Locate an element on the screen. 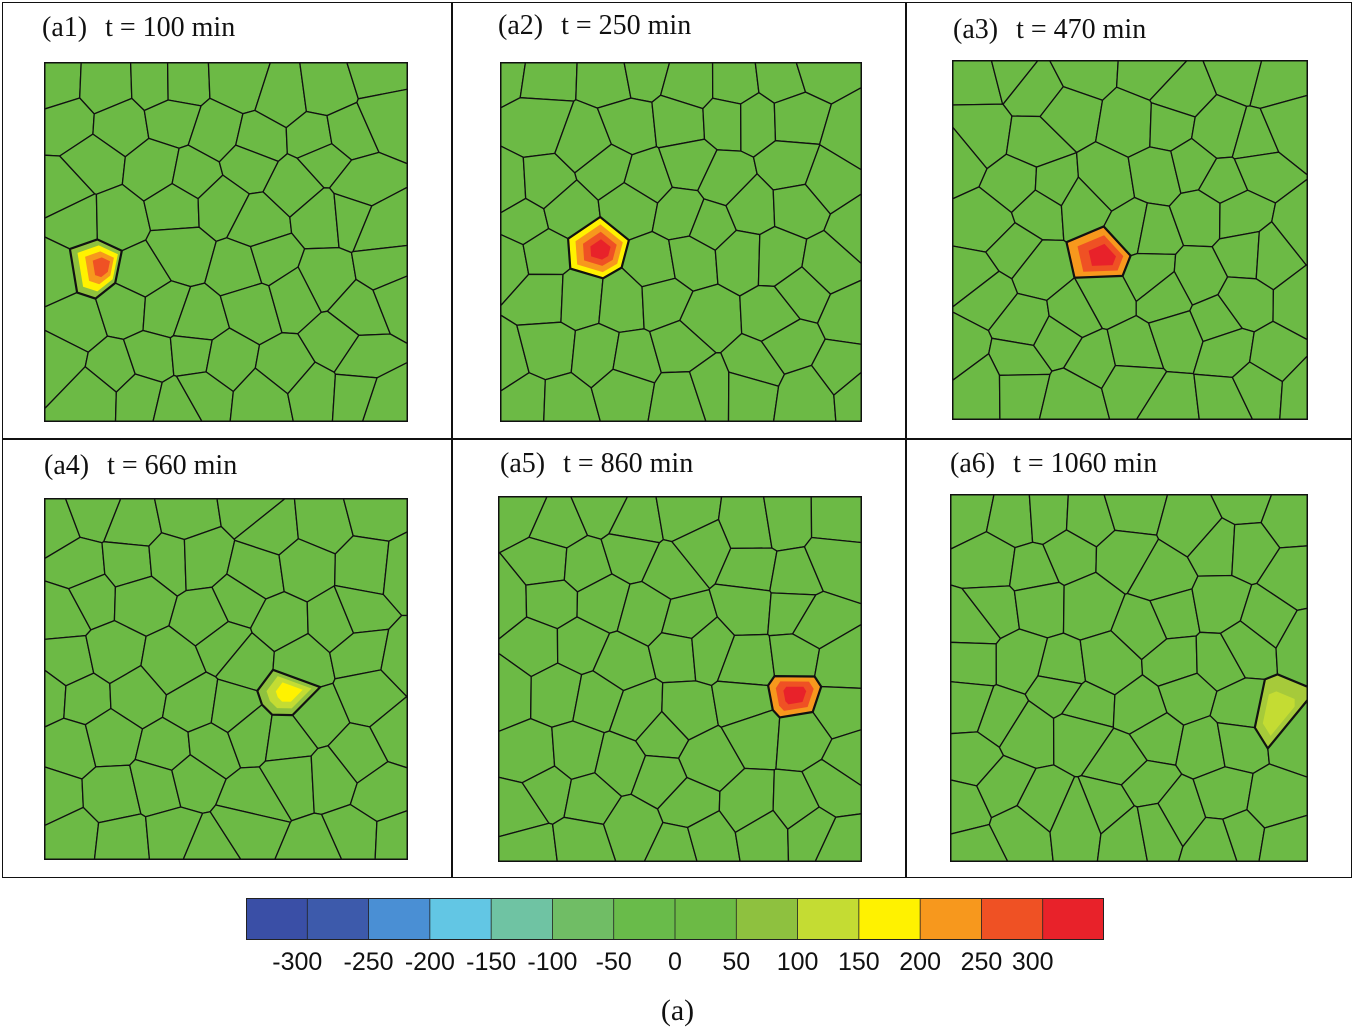 This screenshot has height=1033, width=1355. panel-label-a1: (a1) t = 100 min is located at coordinates (138, 28).